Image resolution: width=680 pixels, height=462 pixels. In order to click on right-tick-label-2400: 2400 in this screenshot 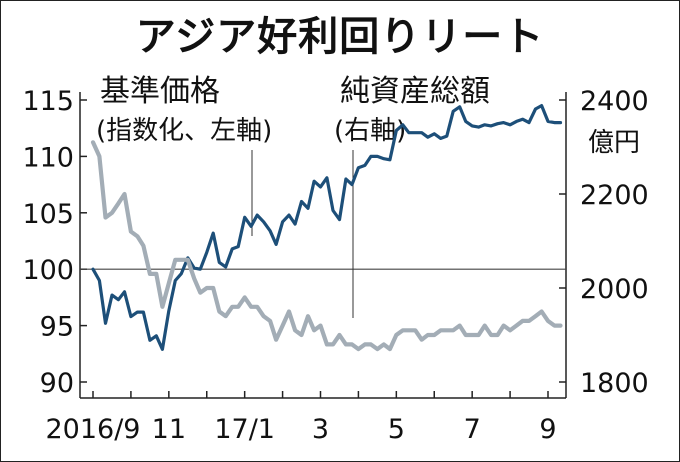, I will do `click(614, 101)`.